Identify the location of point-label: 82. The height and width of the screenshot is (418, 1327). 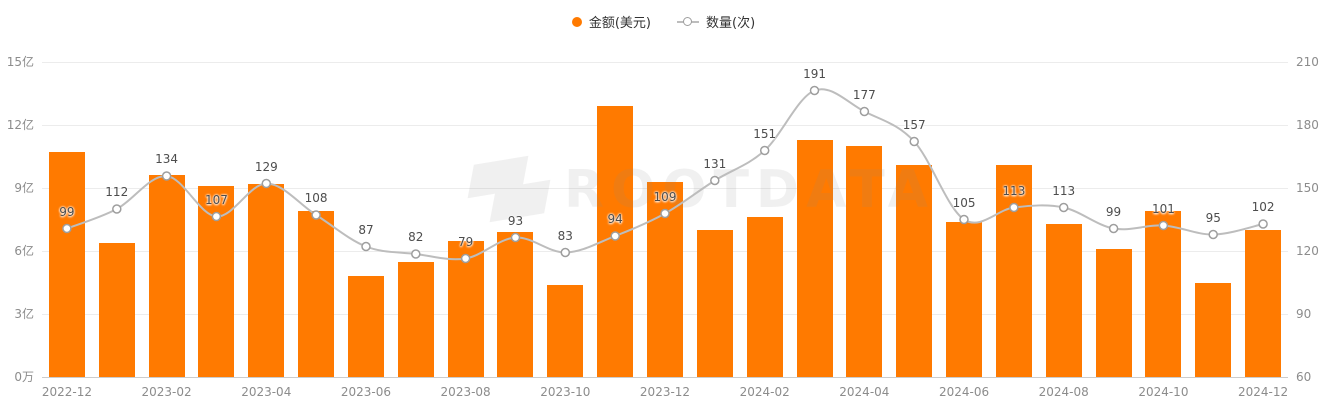
(416, 237).